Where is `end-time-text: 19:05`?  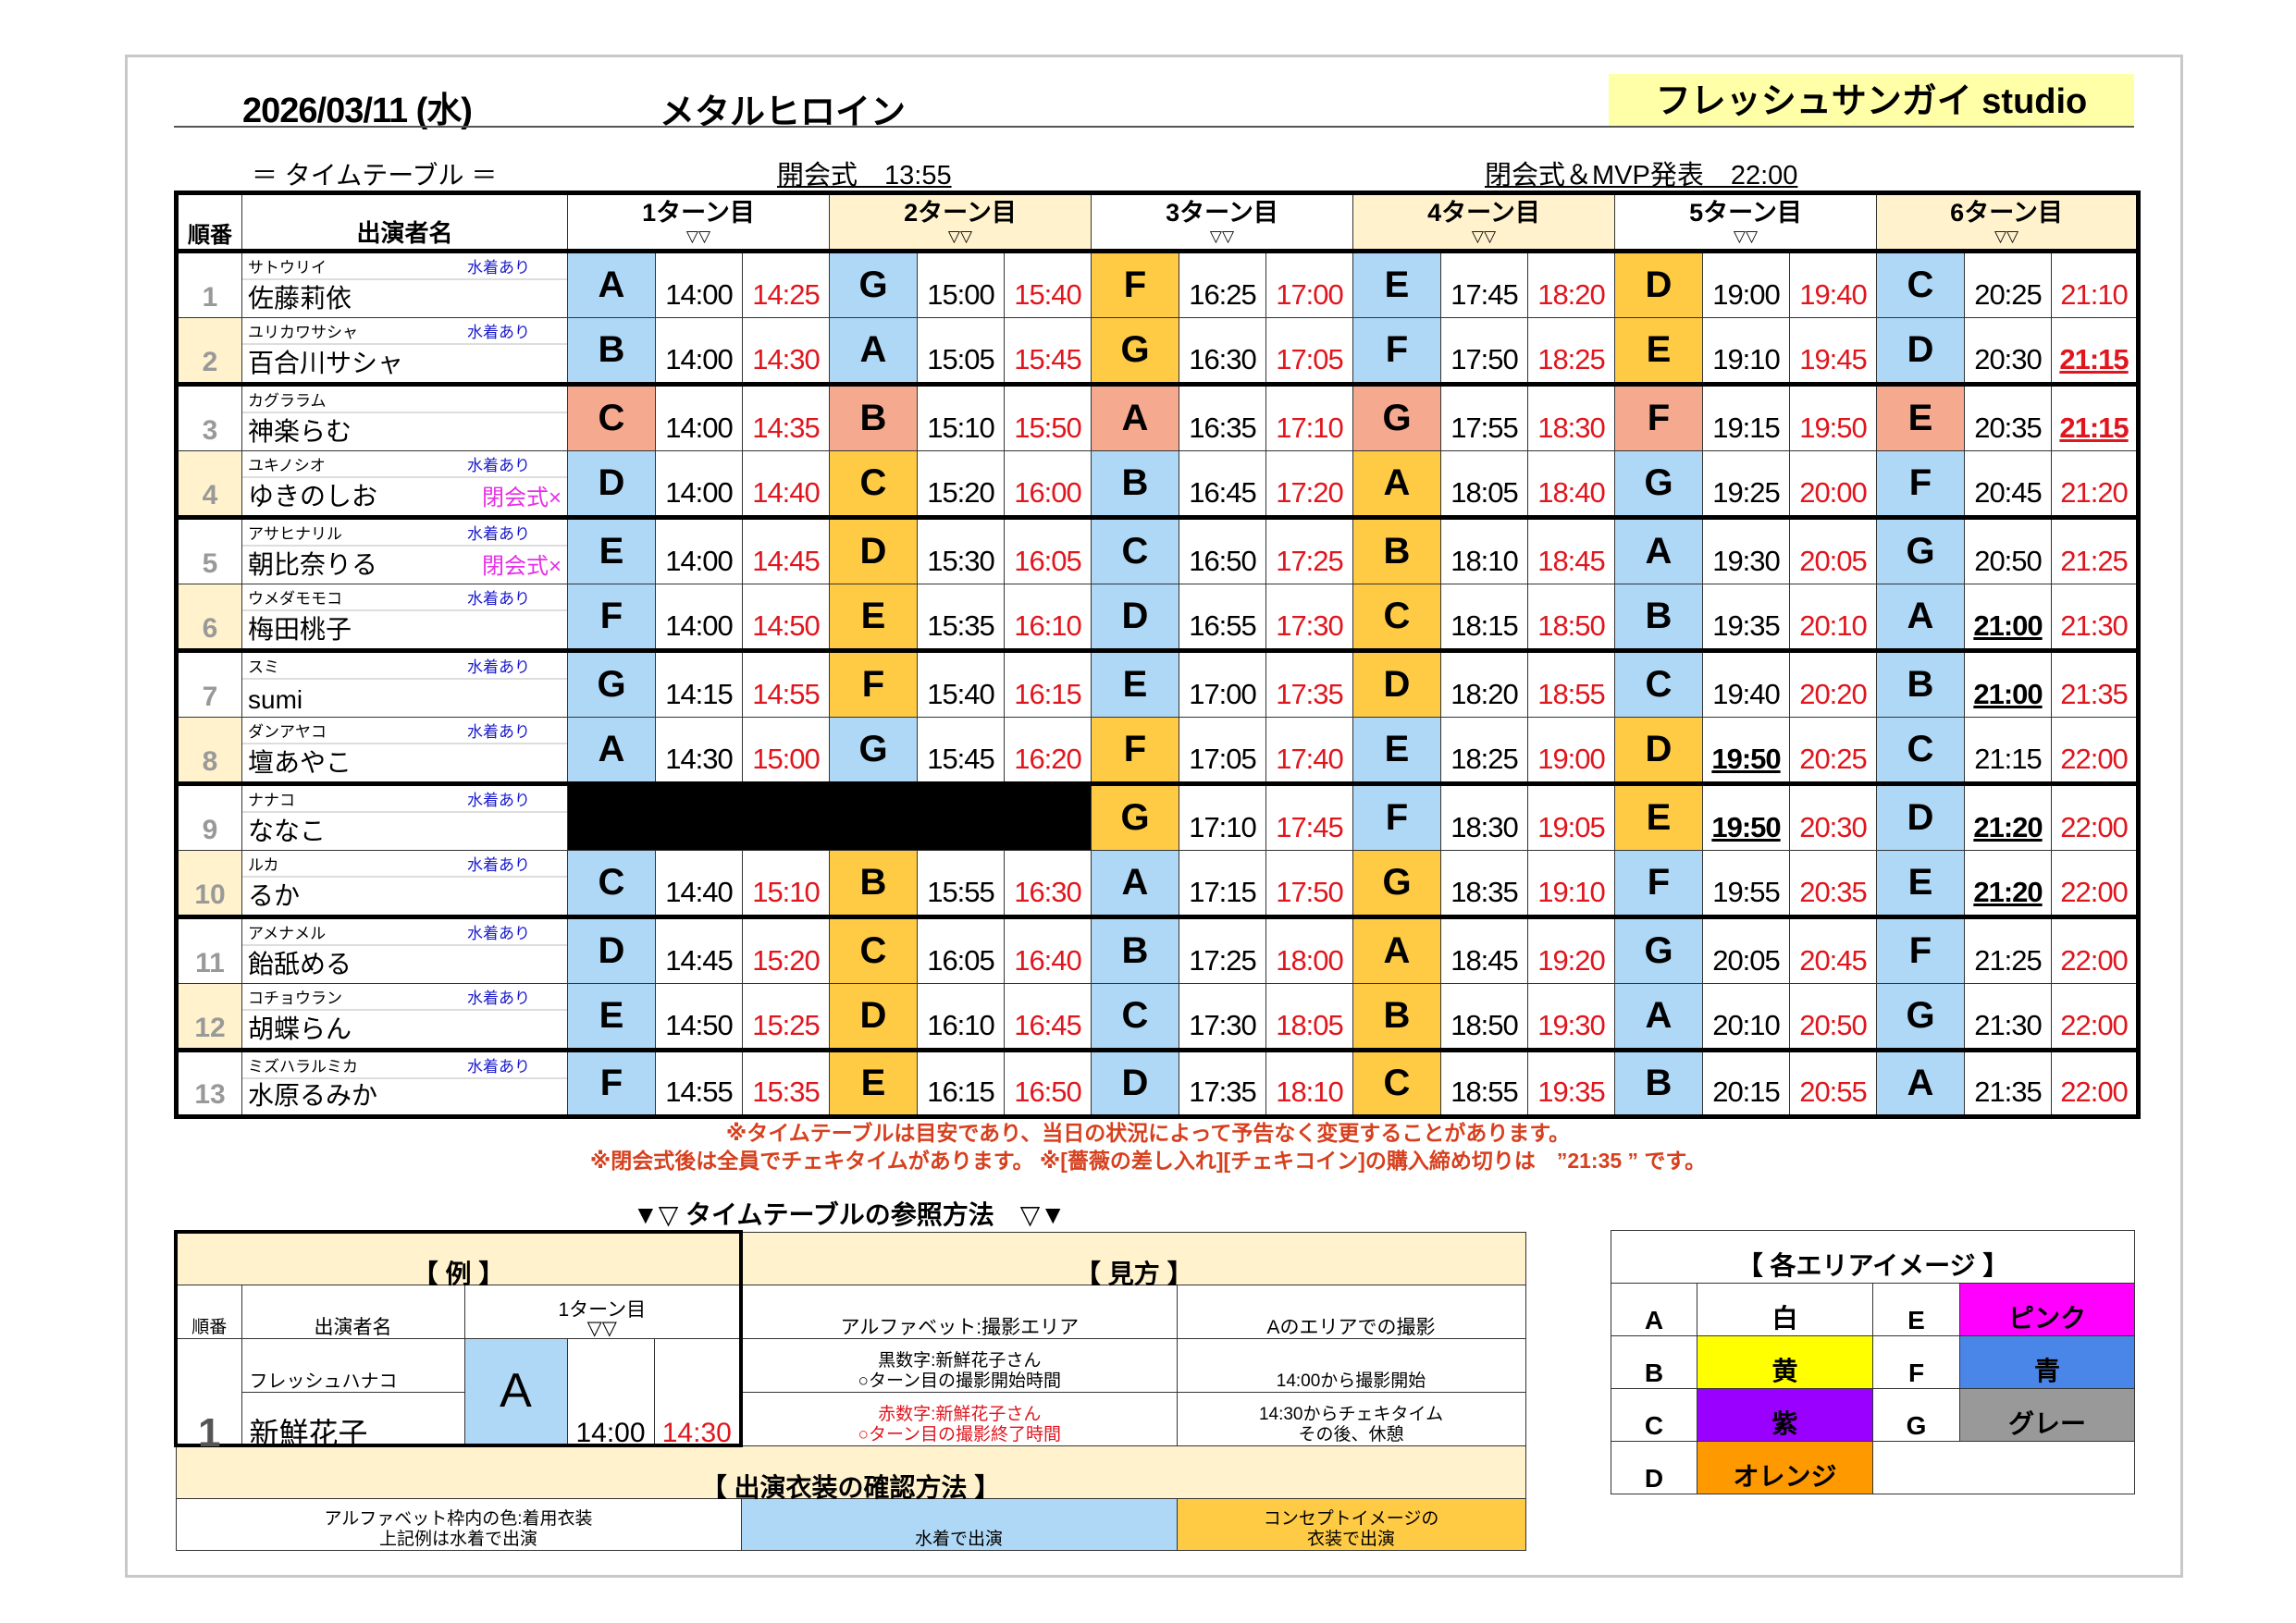 end-time-text: 19:05 is located at coordinates (1571, 827).